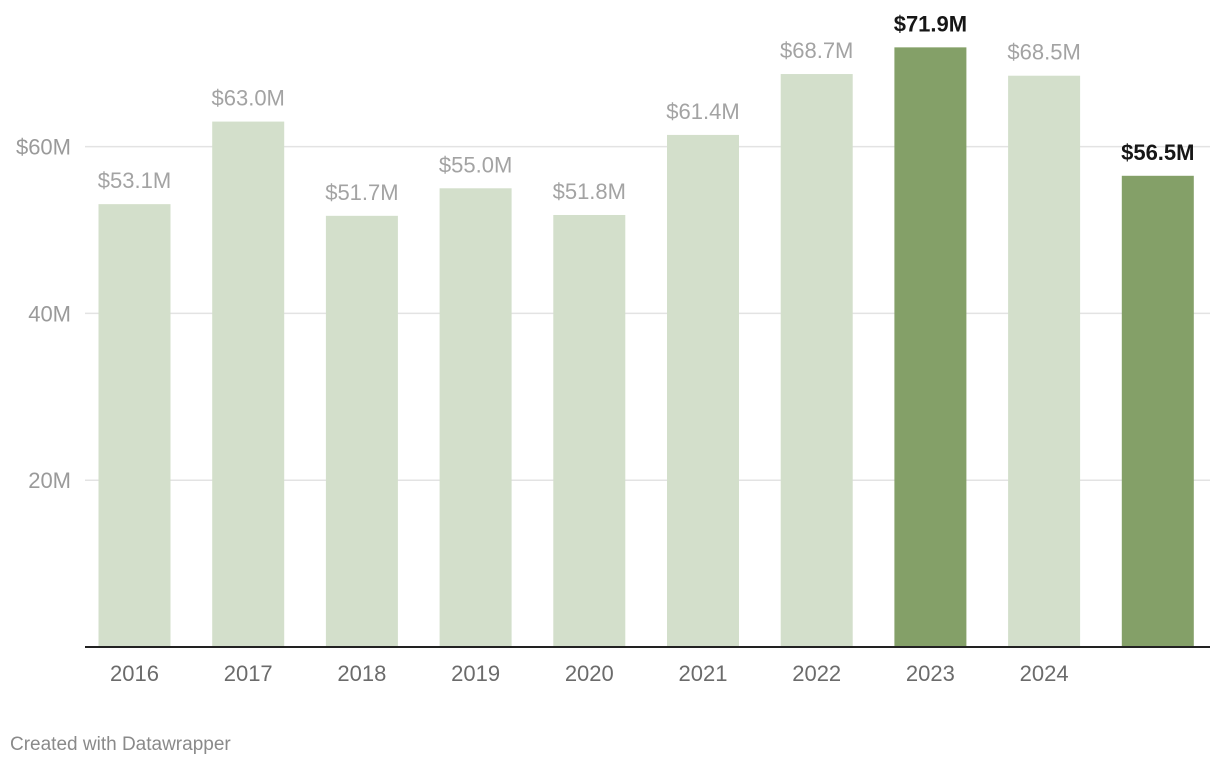  What do you see at coordinates (361, 192) in the screenshot?
I see `data-label: $51.7M` at bounding box center [361, 192].